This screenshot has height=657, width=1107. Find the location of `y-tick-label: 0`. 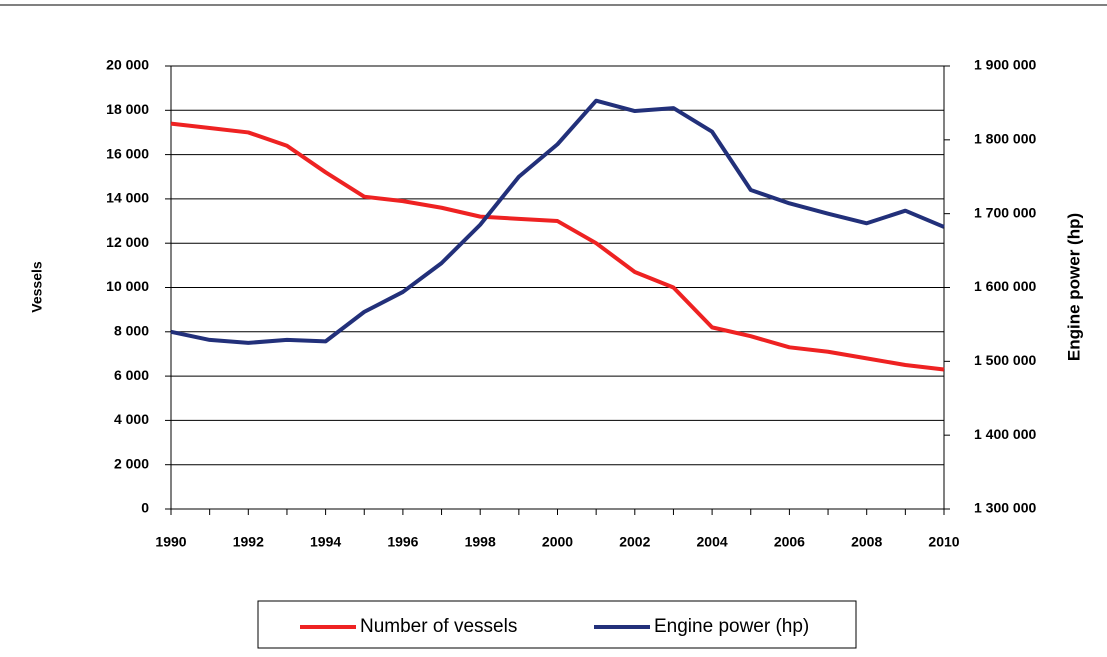

y-tick-label: 0 is located at coordinates (145, 508).